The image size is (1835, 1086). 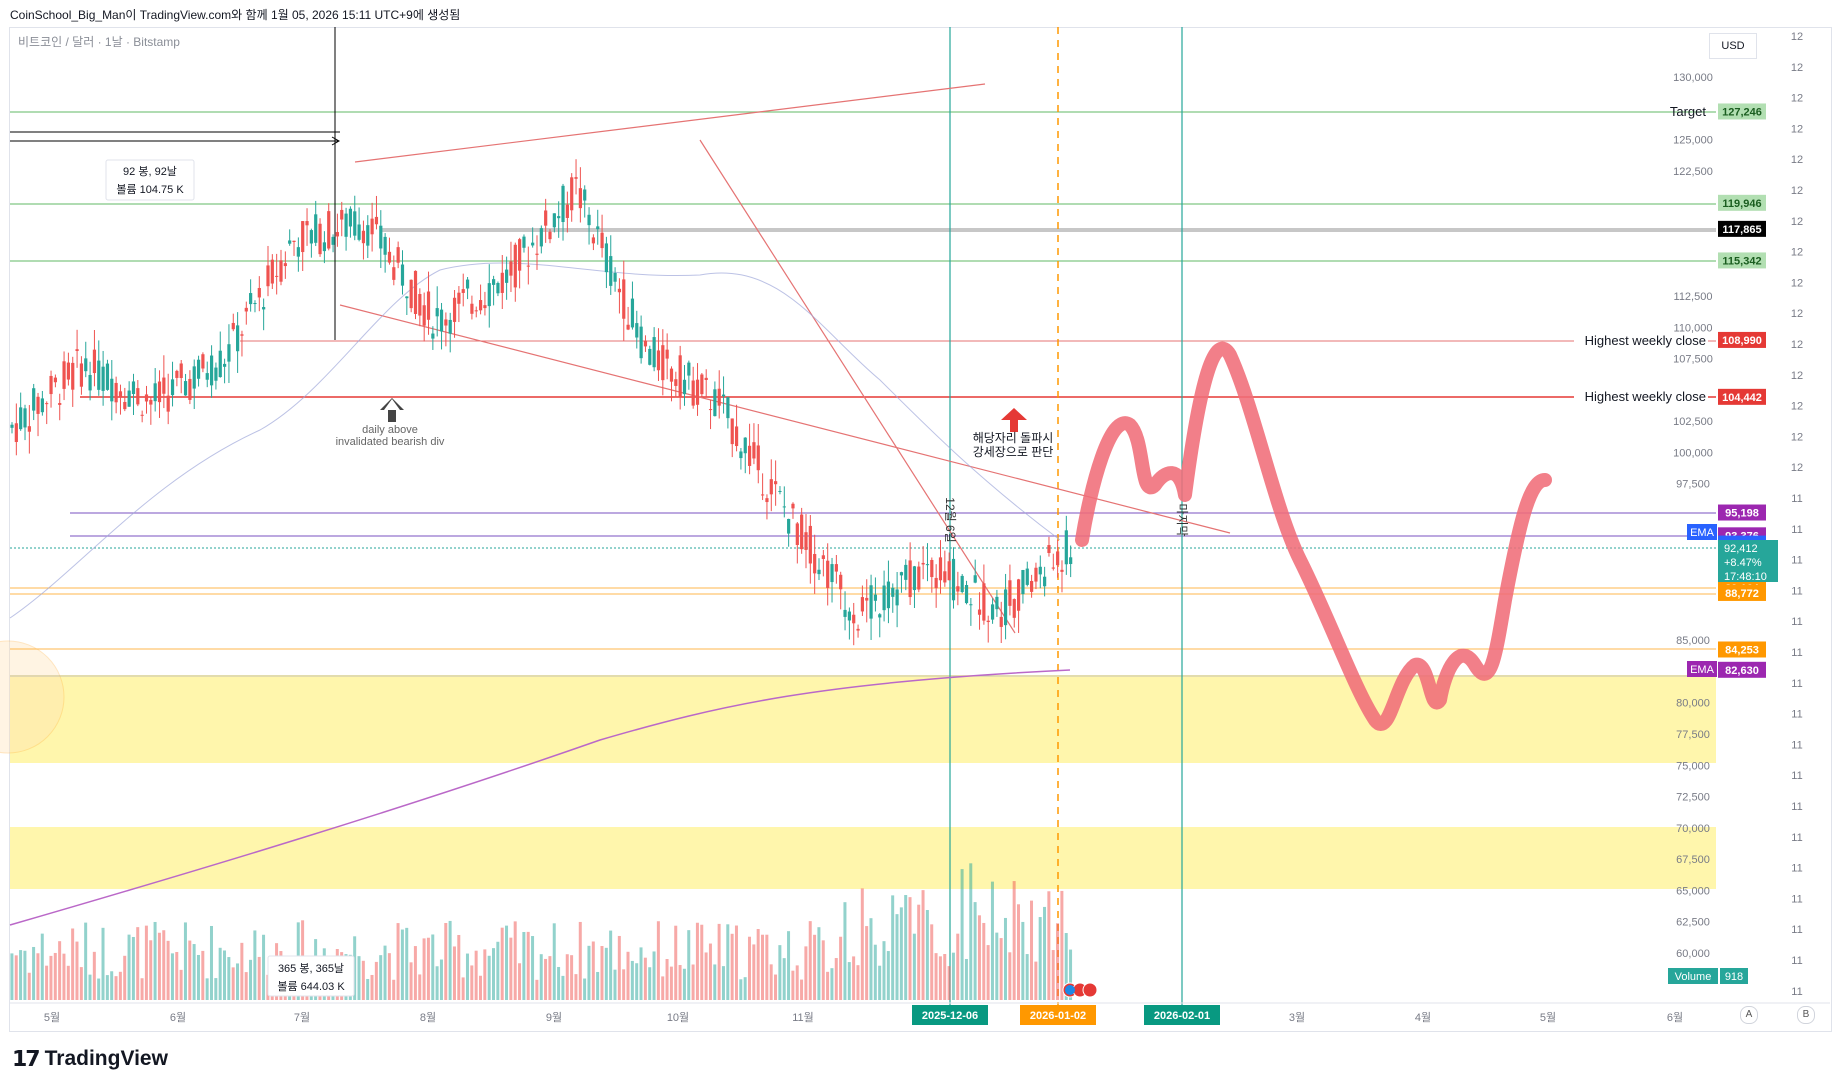 What do you see at coordinates (1796, 869) in the screenshot?
I see `secondary-tick-label: 11` at bounding box center [1796, 869].